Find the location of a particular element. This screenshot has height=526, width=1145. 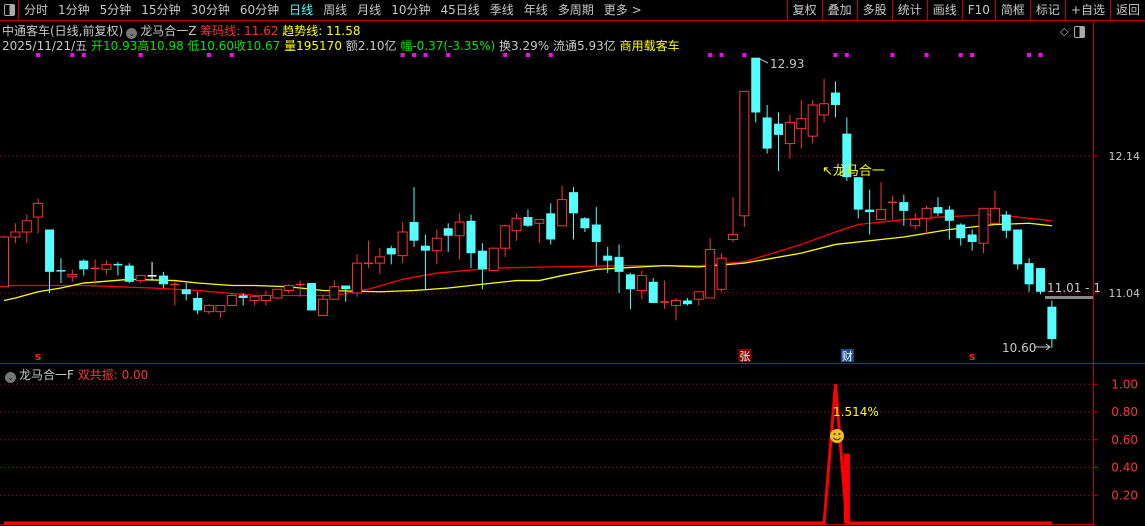

menu-item-5: 60分钟 is located at coordinates (259, 10).